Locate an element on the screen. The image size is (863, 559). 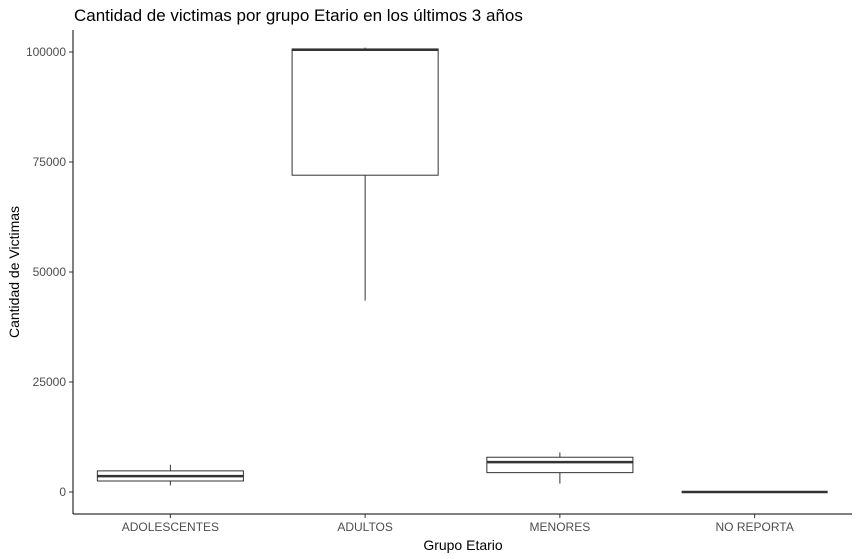
box-adultos is located at coordinates (365, 174).